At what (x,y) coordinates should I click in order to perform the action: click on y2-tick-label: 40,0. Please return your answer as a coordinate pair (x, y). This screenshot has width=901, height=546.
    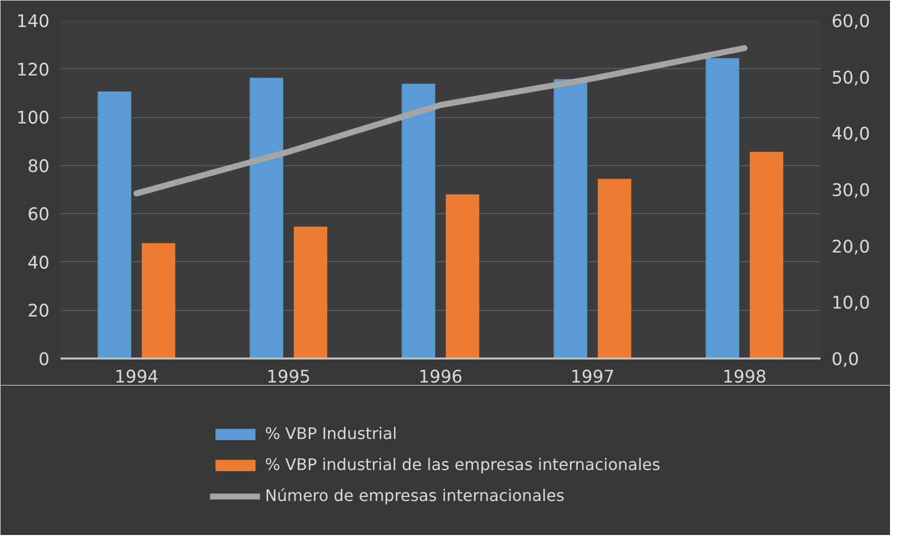
    Looking at the image, I should click on (851, 134).